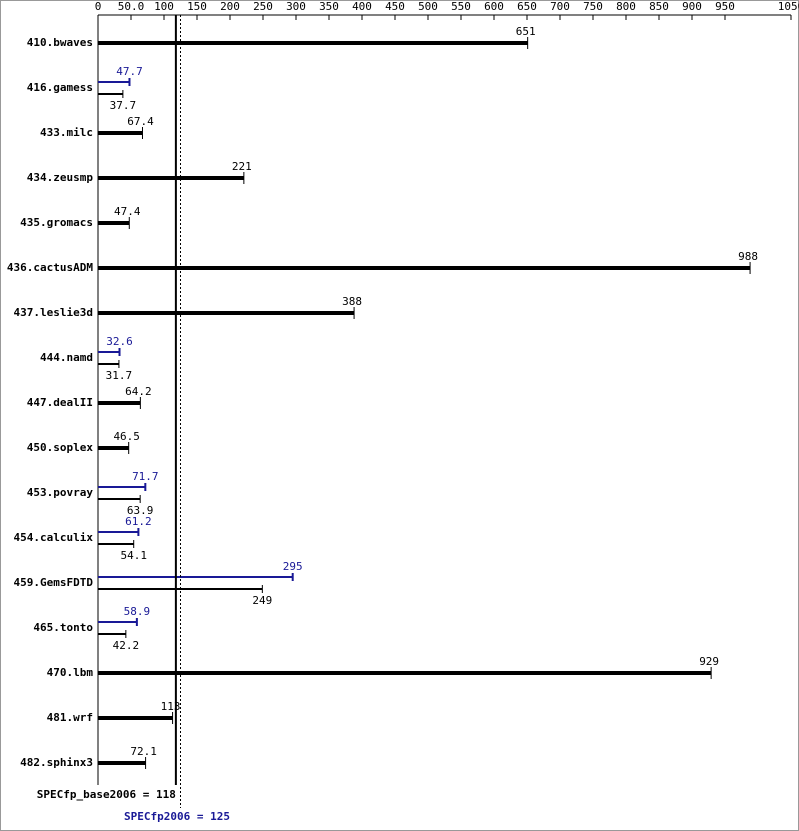  What do you see at coordinates (242, 166) in the screenshot?
I see `value-label: 221` at bounding box center [242, 166].